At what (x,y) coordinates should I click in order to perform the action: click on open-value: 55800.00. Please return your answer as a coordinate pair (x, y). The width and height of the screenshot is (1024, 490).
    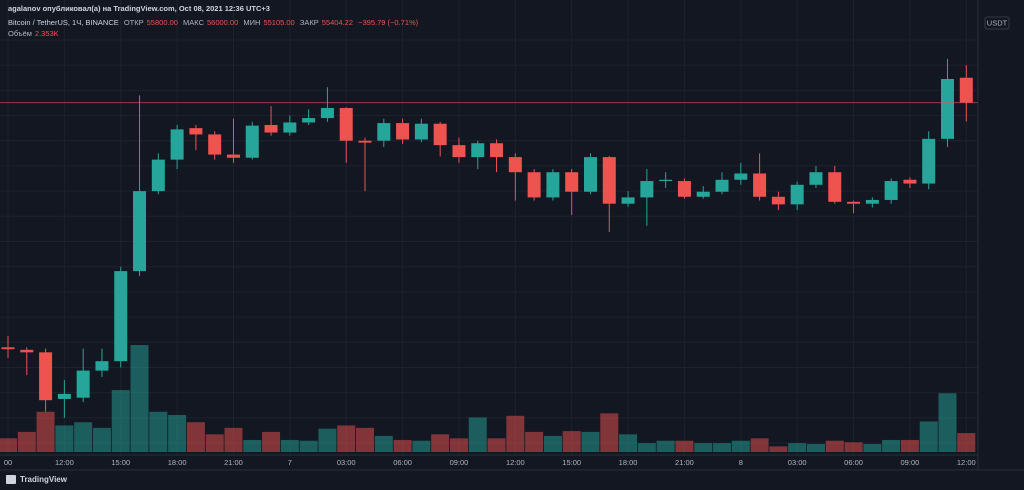
    Looking at the image, I should click on (162, 22).